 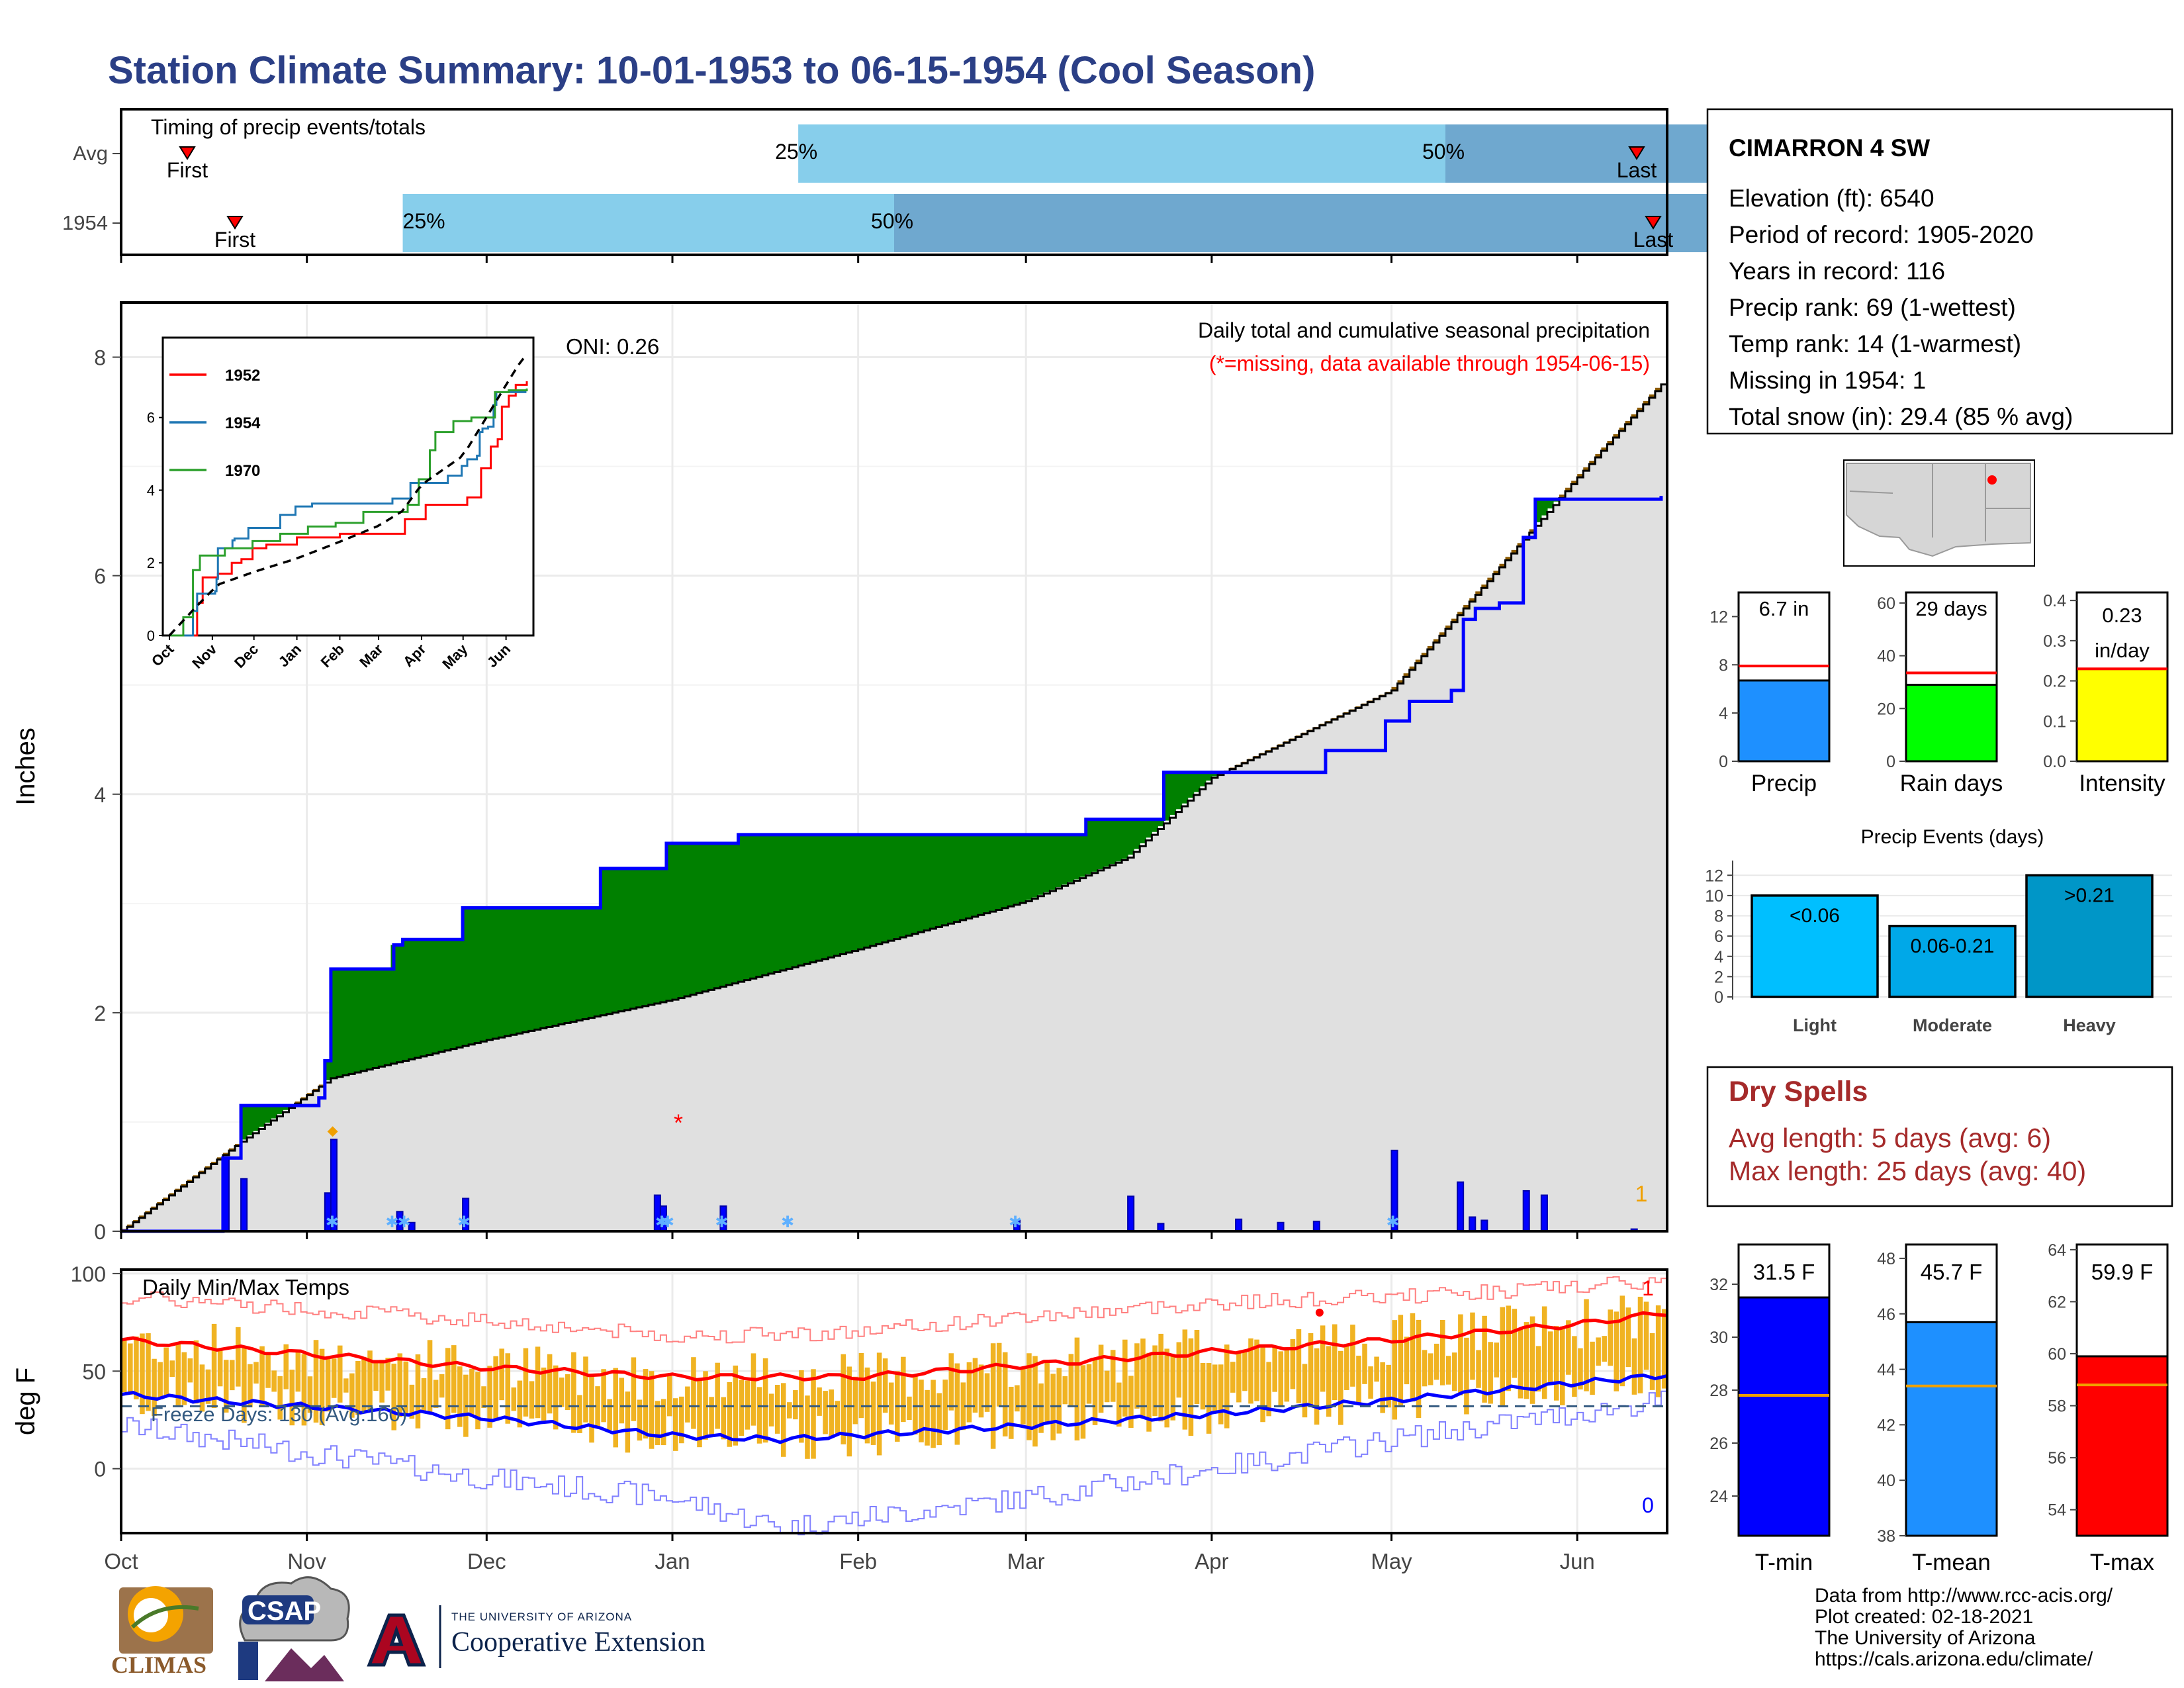 What do you see at coordinates (2089, 1025) in the screenshot?
I see `events-category-label: Heavy` at bounding box center [2089, 1025].